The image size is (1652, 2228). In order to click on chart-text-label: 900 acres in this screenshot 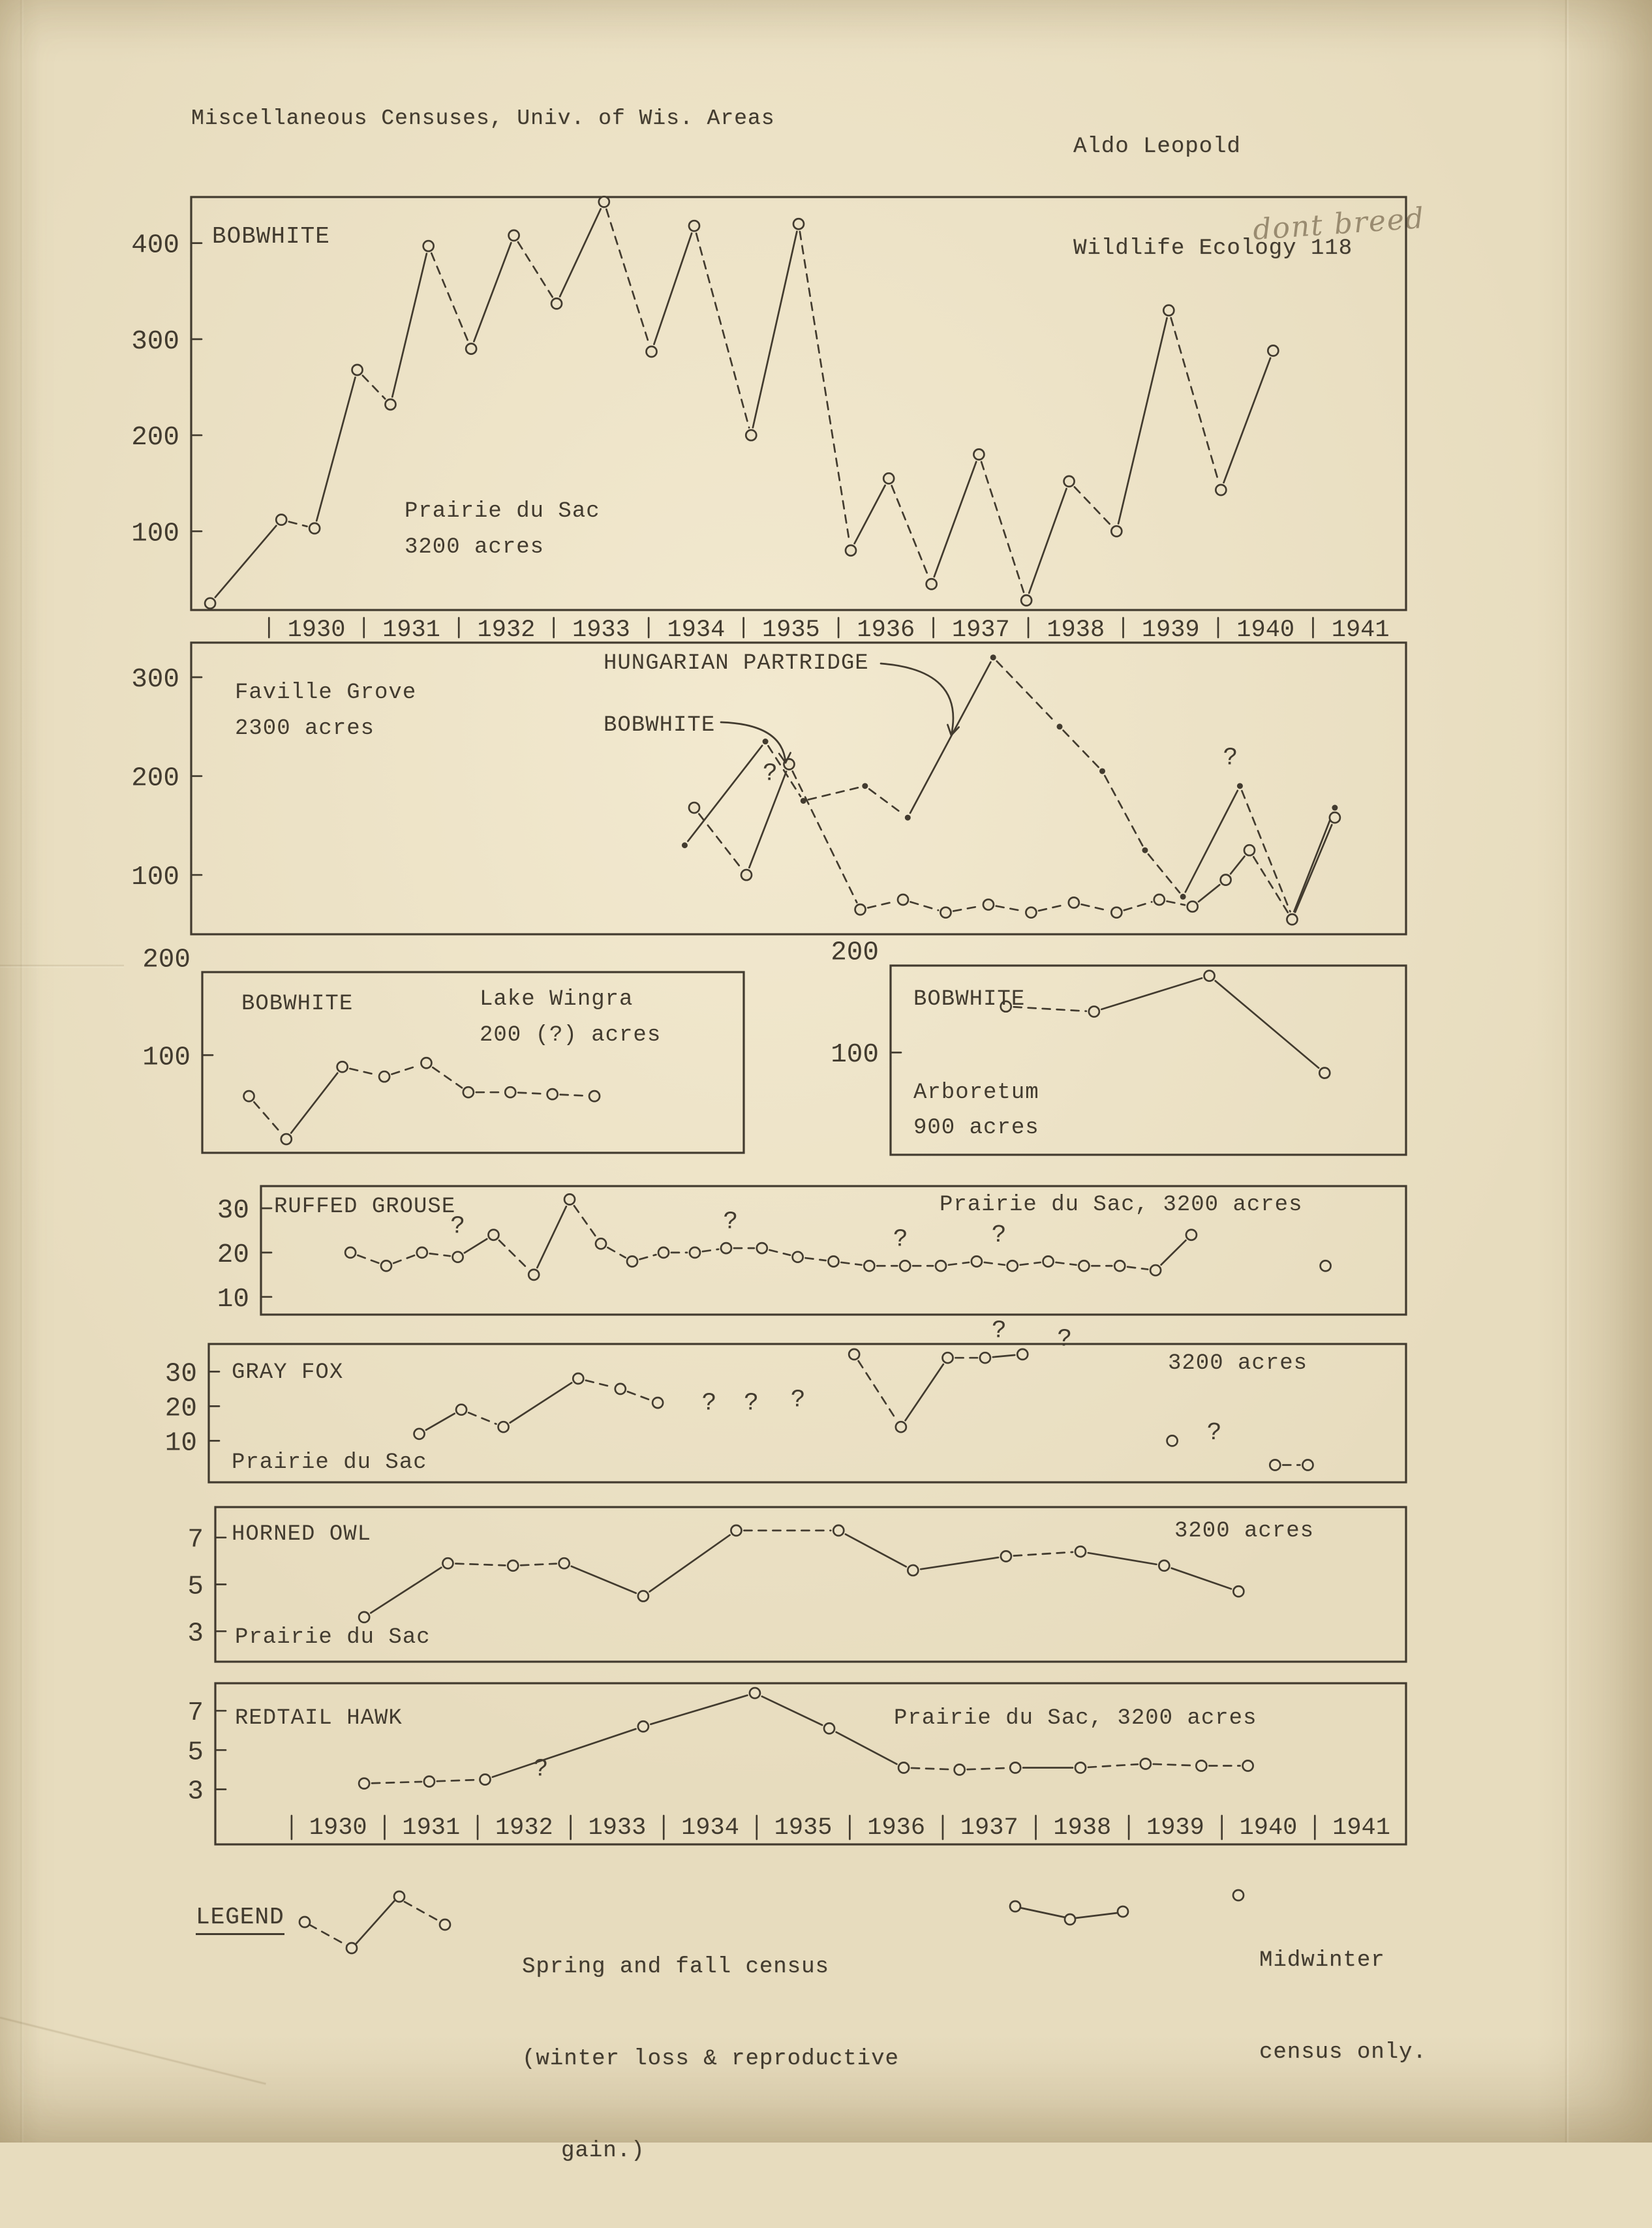, I will do `click(976, 1128)`.